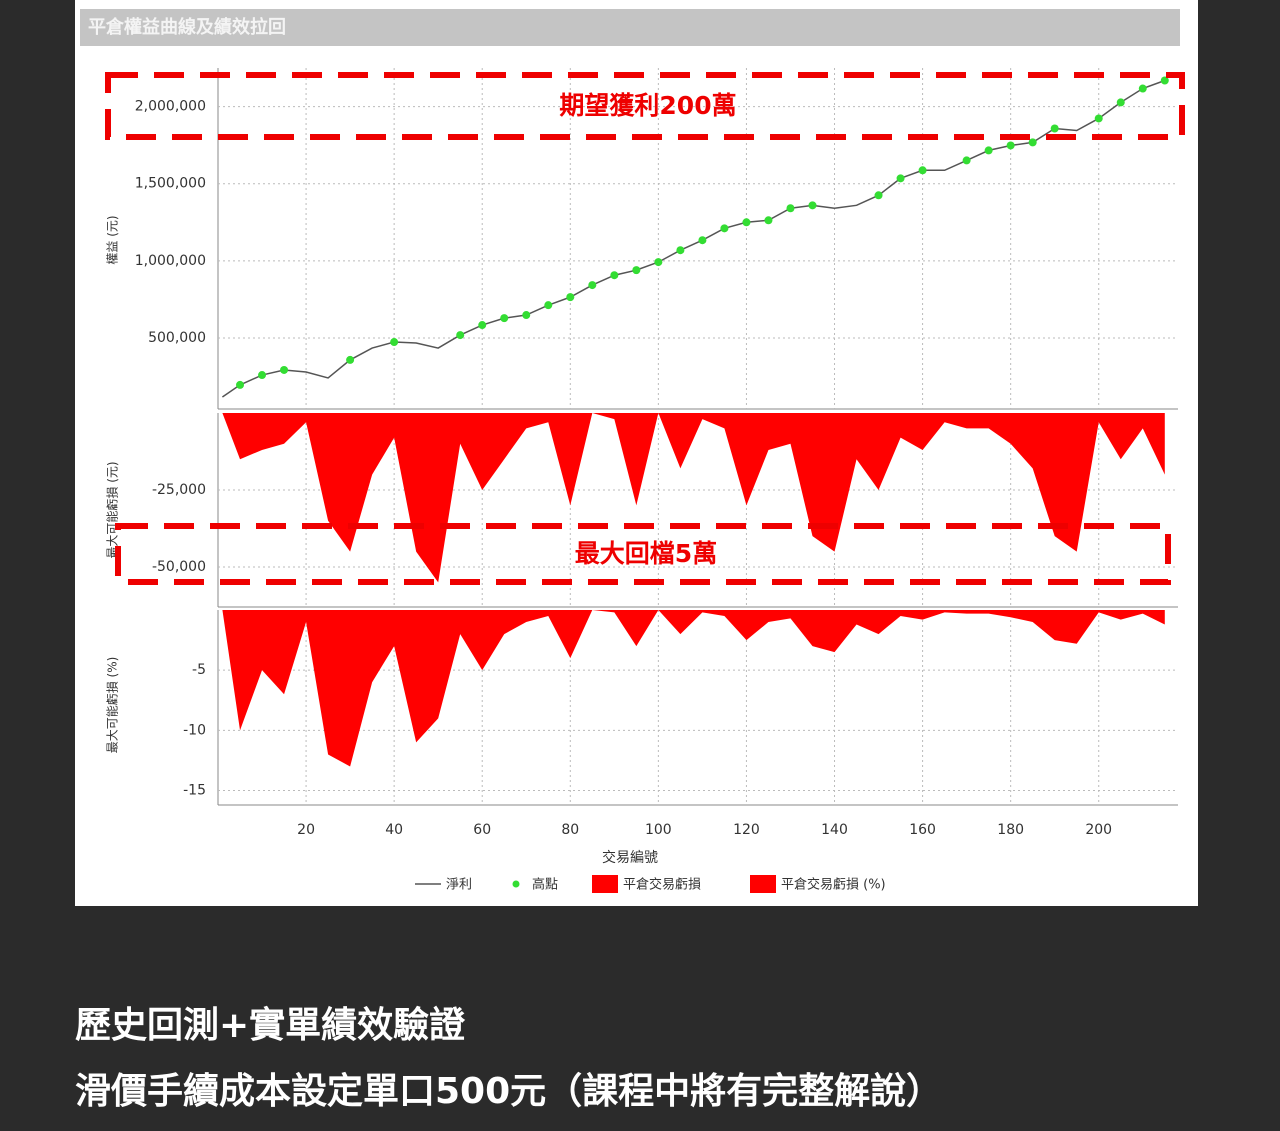 The image size is (1280, 1131). I want to click on chart-title: 平倉權益曲線及績效拉回, so click(187, 27).